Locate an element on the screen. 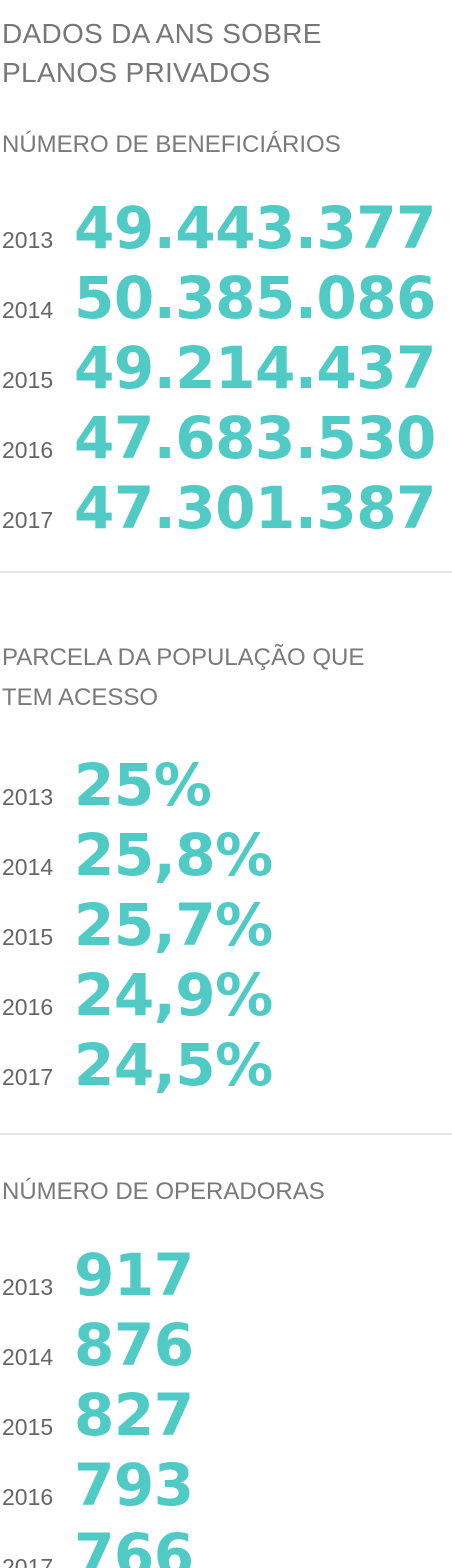  stat-value: 917 is located at coordinates (134, 1275).